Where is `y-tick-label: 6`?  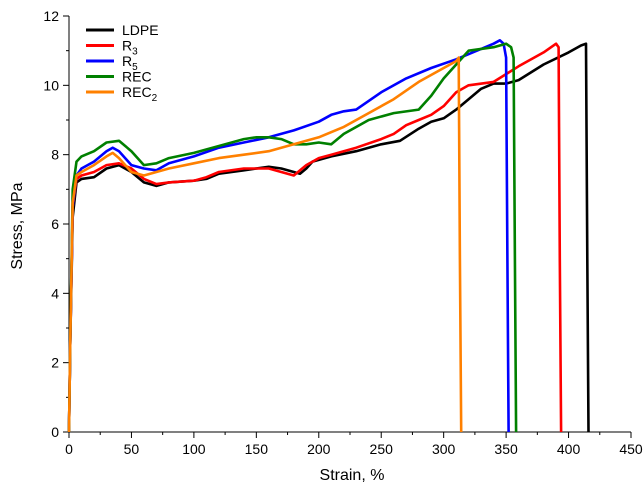
y-tick-label: 6 is located at coordinates (55, 224).